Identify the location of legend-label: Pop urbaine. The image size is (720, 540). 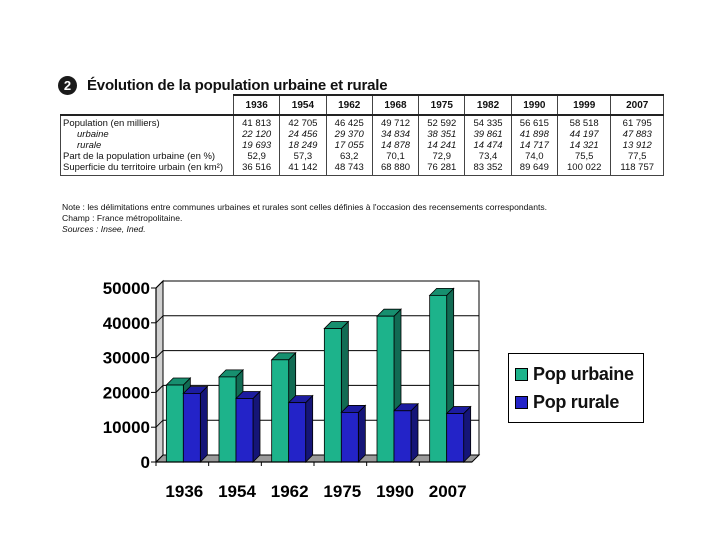
(583, 374).